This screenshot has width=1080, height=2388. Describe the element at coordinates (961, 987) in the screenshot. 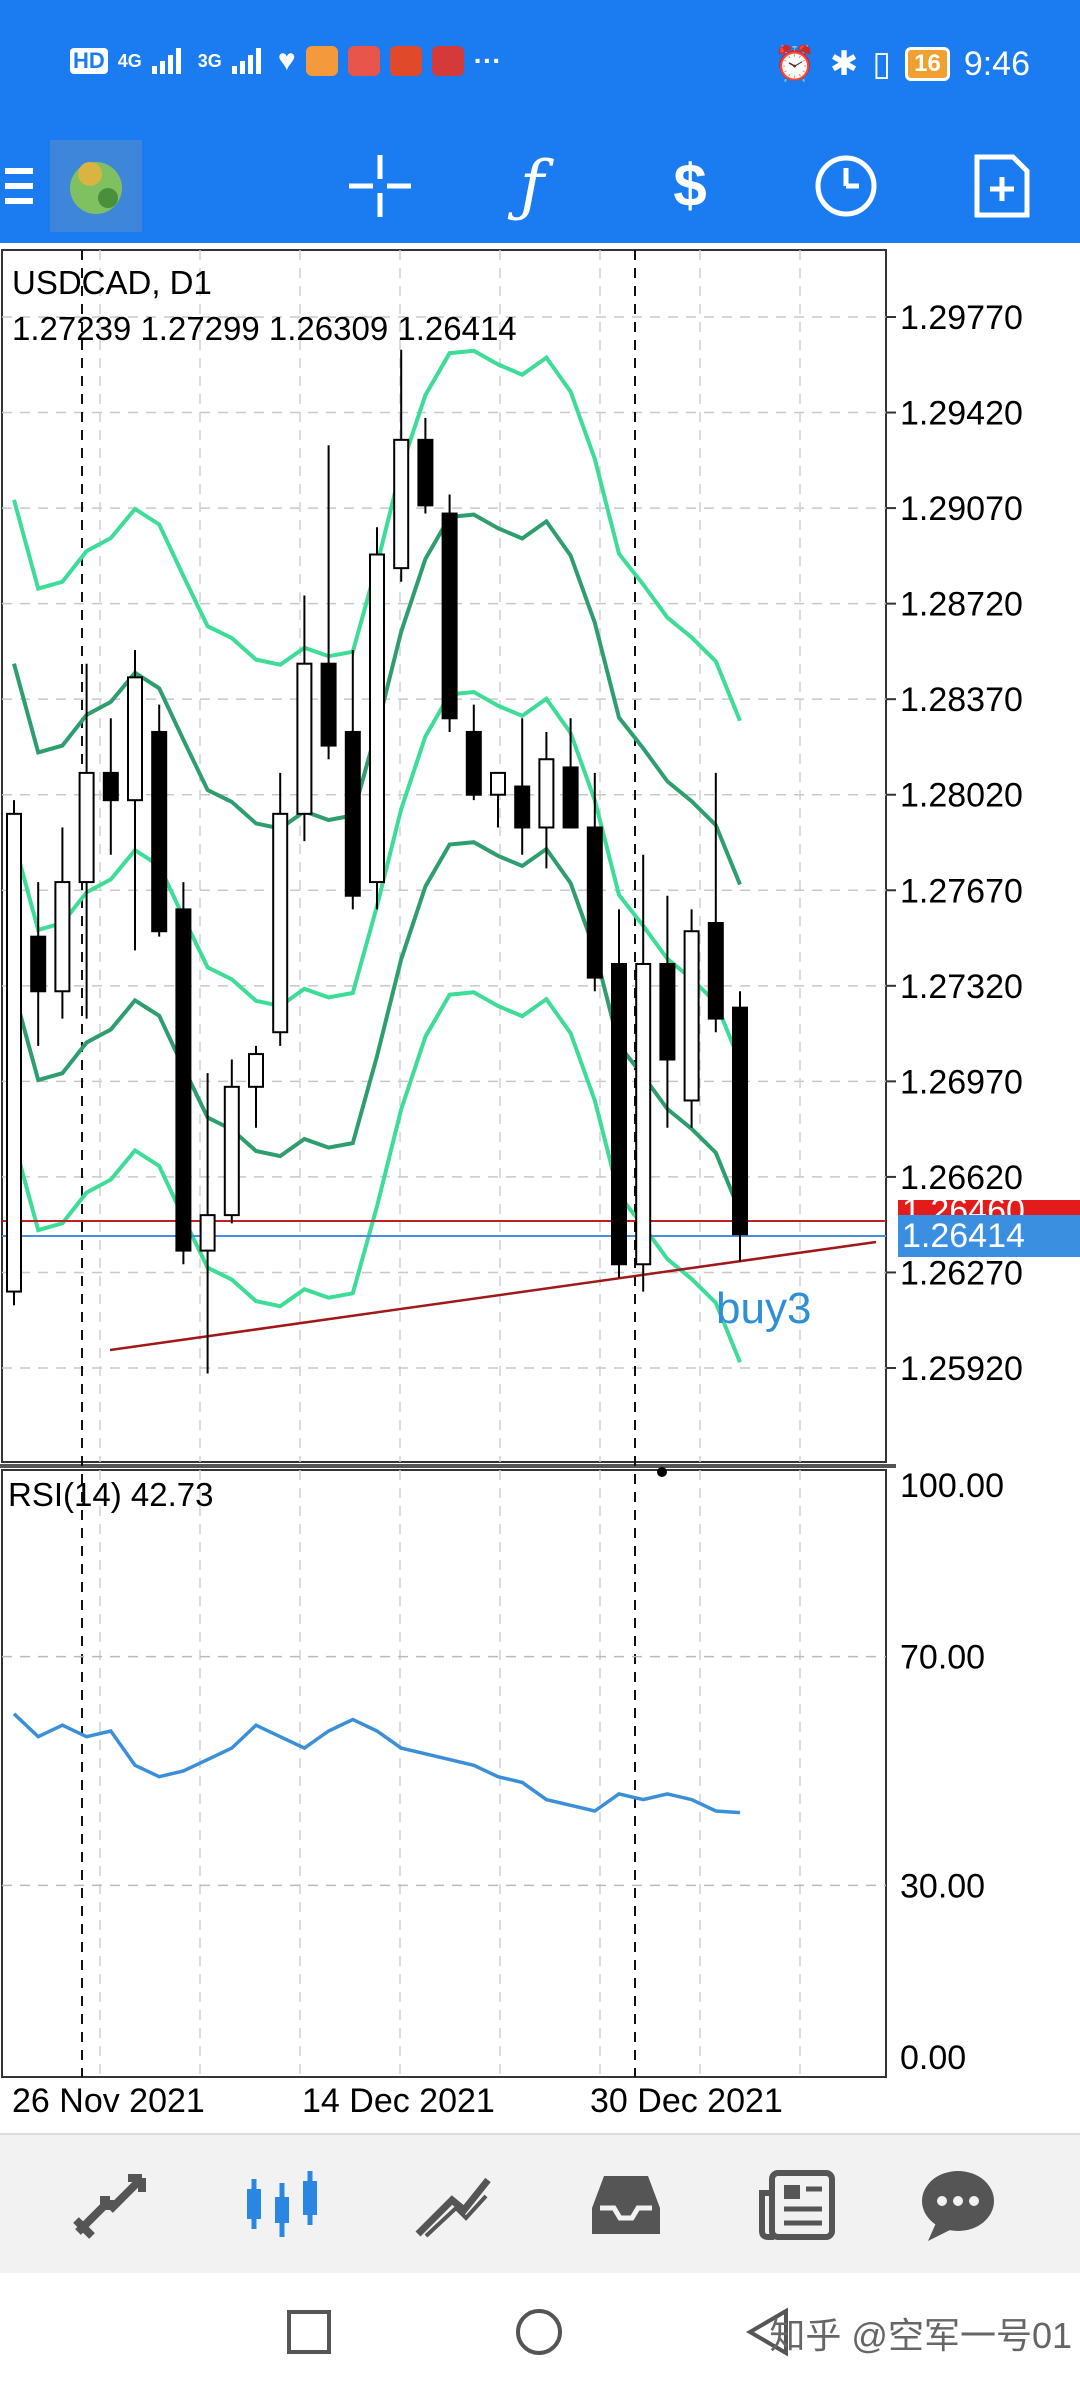

I see `price-axis-label: 1.27320` at that location.